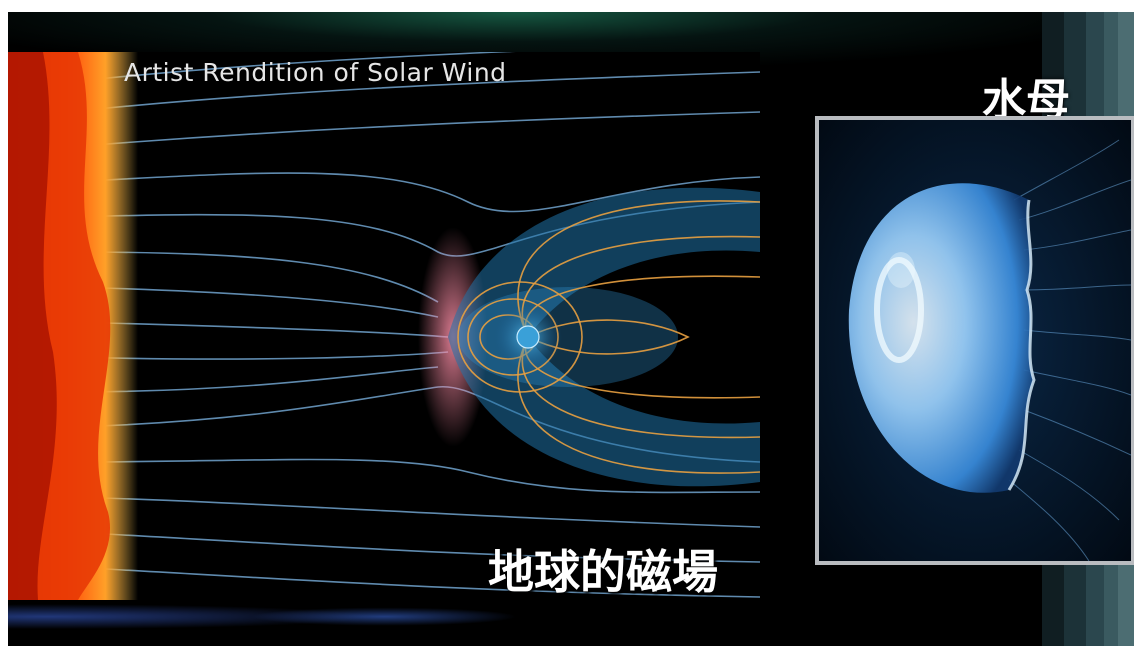 The width and height of the screenshot is (1134, 646). I want to click on earth-magnetic-field-caption: 地球的磁場, so click(603, 572).